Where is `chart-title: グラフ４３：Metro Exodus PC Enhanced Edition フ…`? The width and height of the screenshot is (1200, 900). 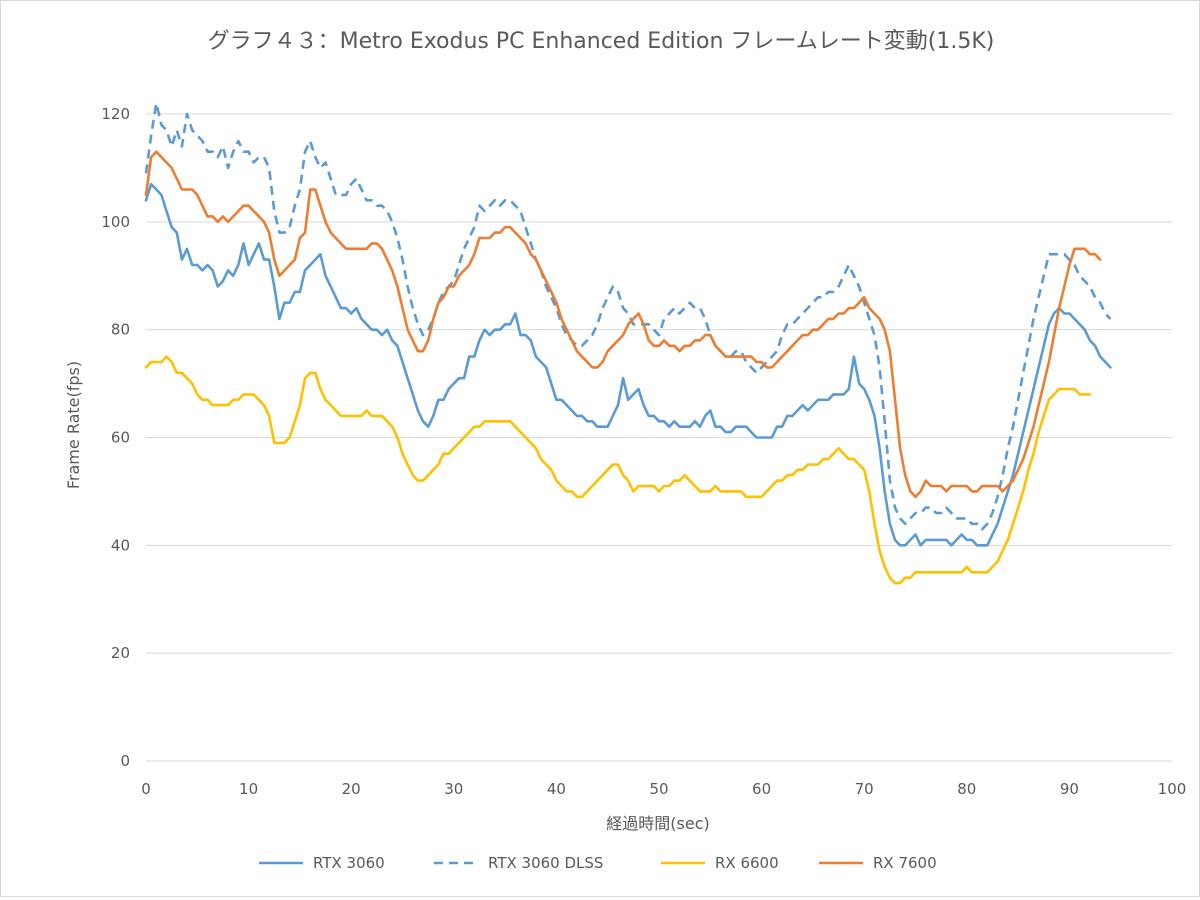
chart-title: グラフ４３：Metro Exodus PC Enhanced Edition フ… is located at coordinates (601, 41).